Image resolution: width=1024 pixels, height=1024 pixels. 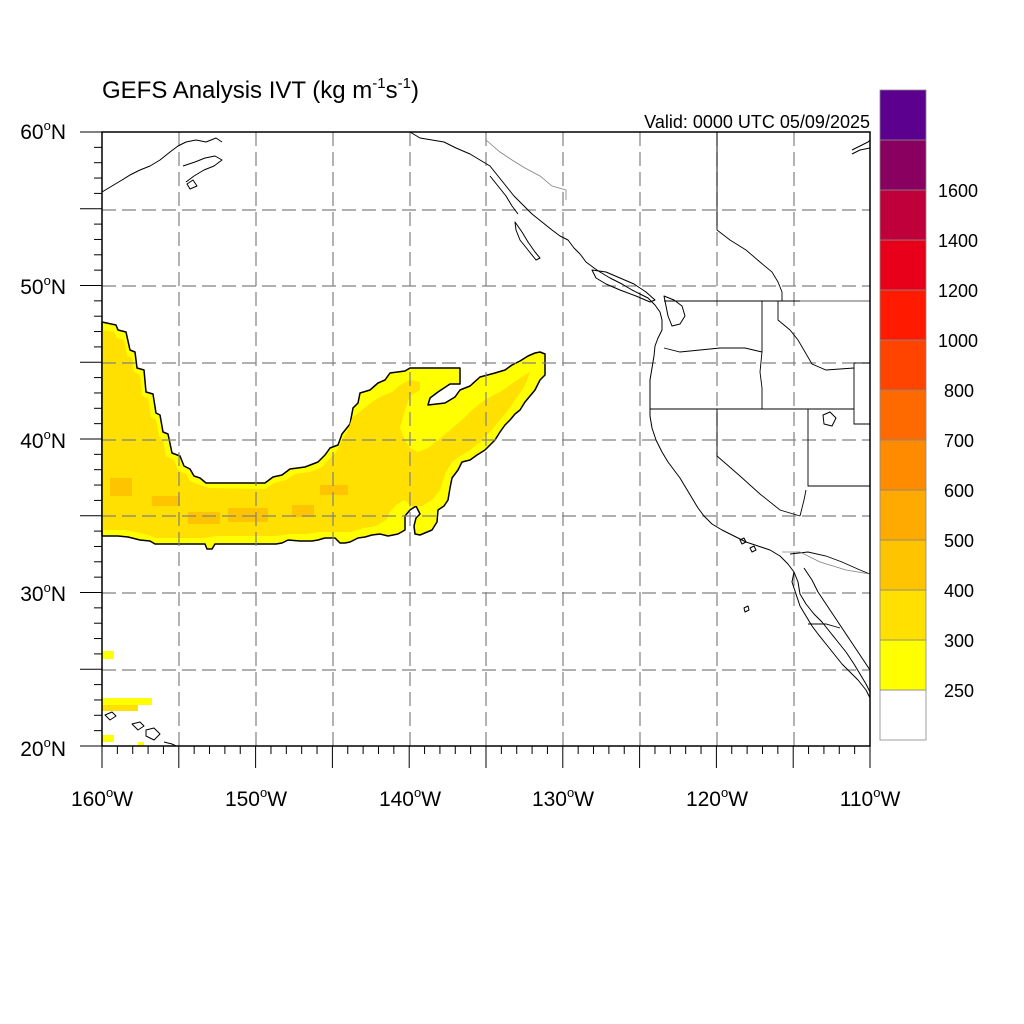 I want to click on colorbar-label: 800, so click(x=959, y=391).